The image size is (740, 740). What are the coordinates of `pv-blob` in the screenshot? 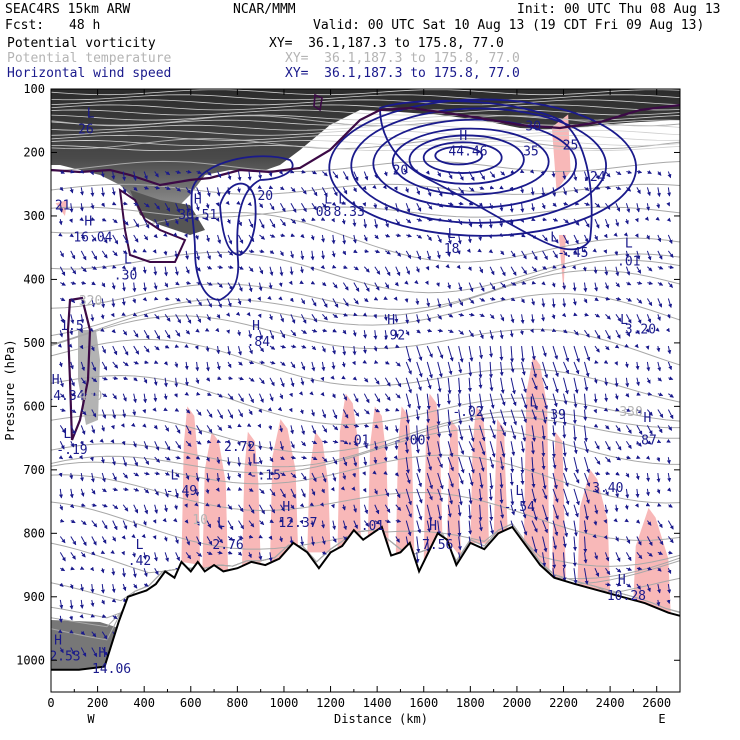 It's located at (215, 501).